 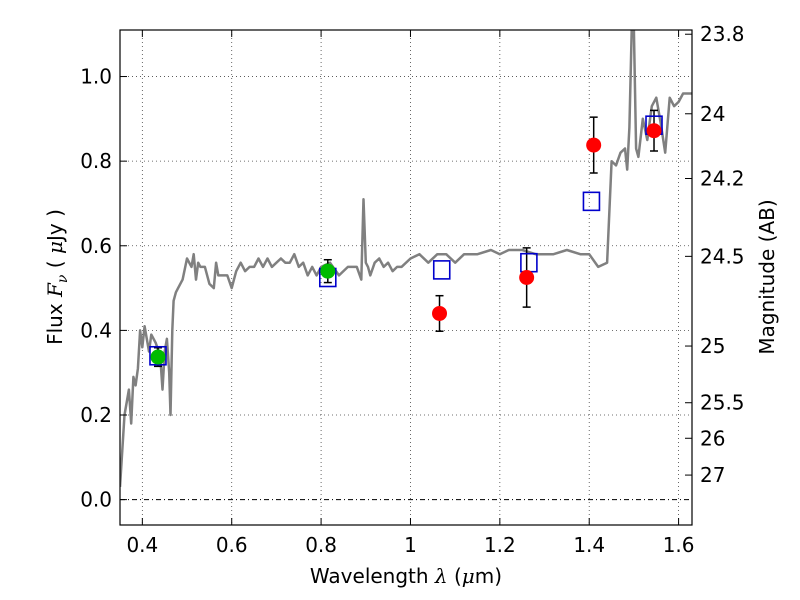 What do you see at coordinates (722, 34) in the screenshot?
I see `y2-tick-label: 23.8` at bounding box center [722, 34].